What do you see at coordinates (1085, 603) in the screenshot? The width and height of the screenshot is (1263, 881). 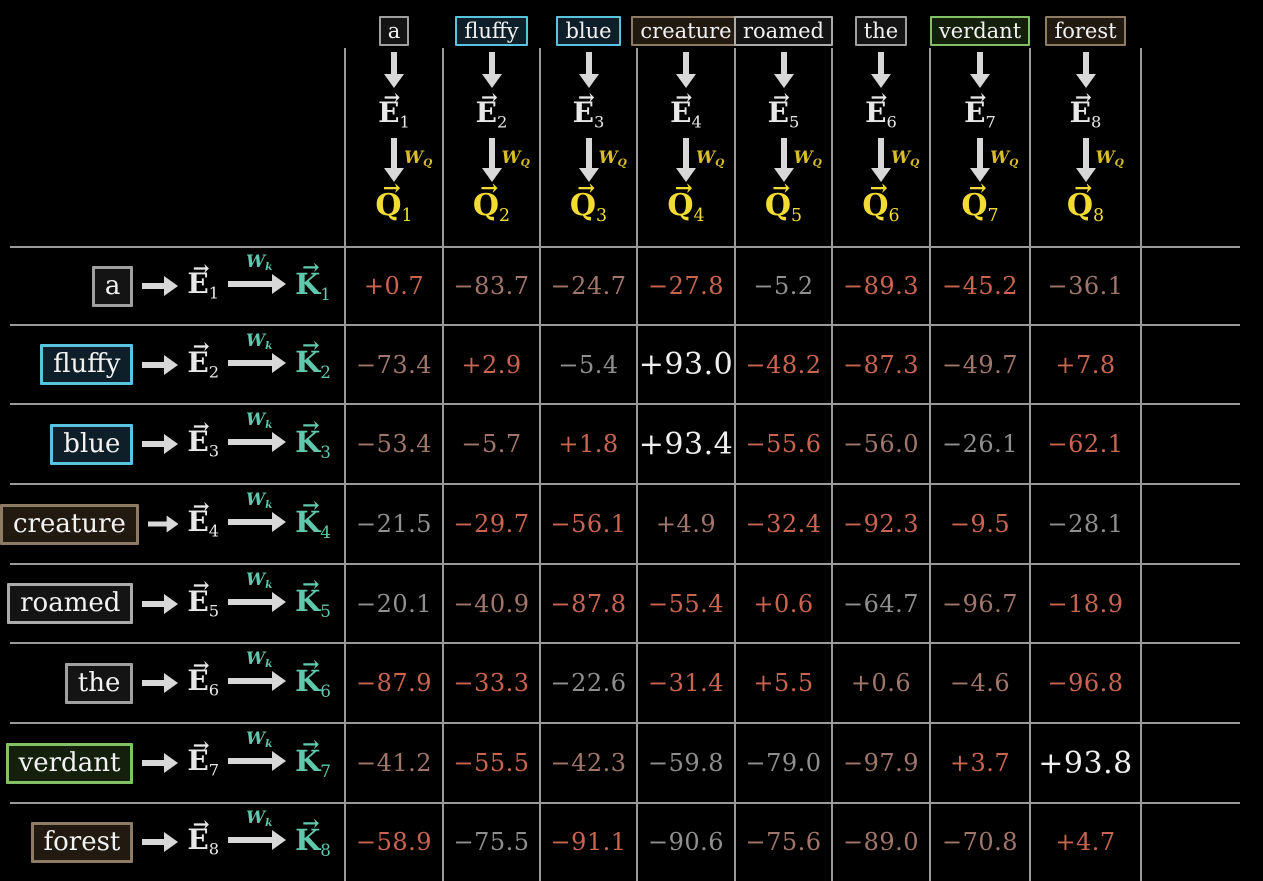 I see `matrix-cell: −18.9` at bounding box center [1085, 603].